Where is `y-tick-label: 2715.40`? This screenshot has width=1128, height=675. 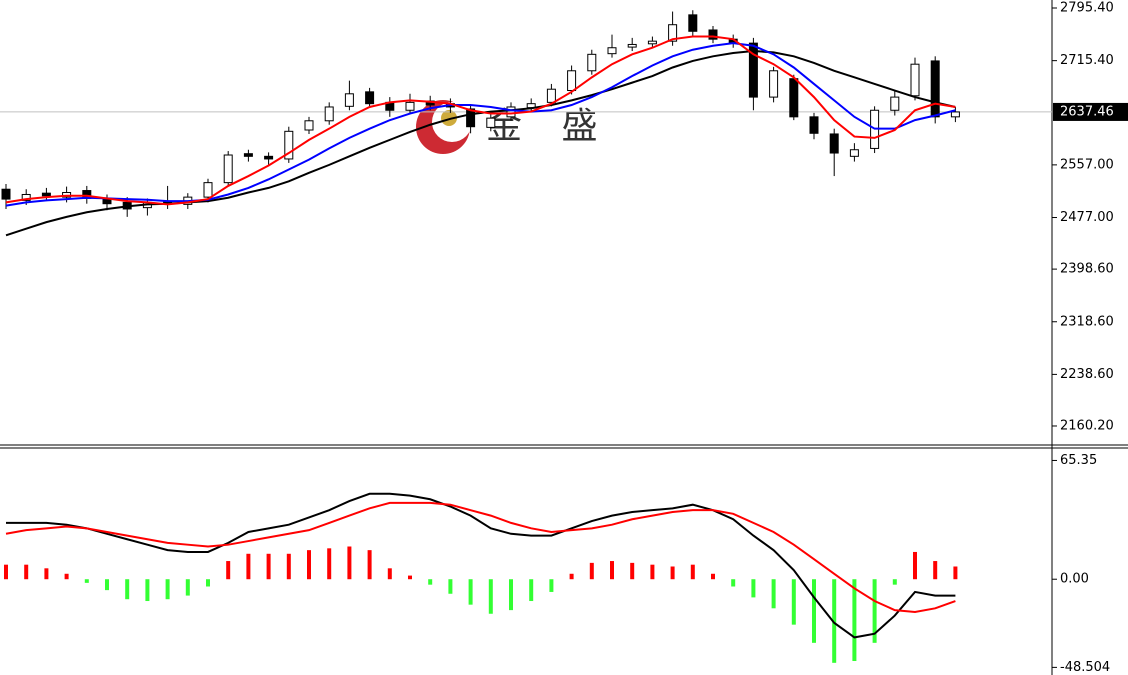
y-tick-label: 2715.40 is located at coordinates (1087, 60).